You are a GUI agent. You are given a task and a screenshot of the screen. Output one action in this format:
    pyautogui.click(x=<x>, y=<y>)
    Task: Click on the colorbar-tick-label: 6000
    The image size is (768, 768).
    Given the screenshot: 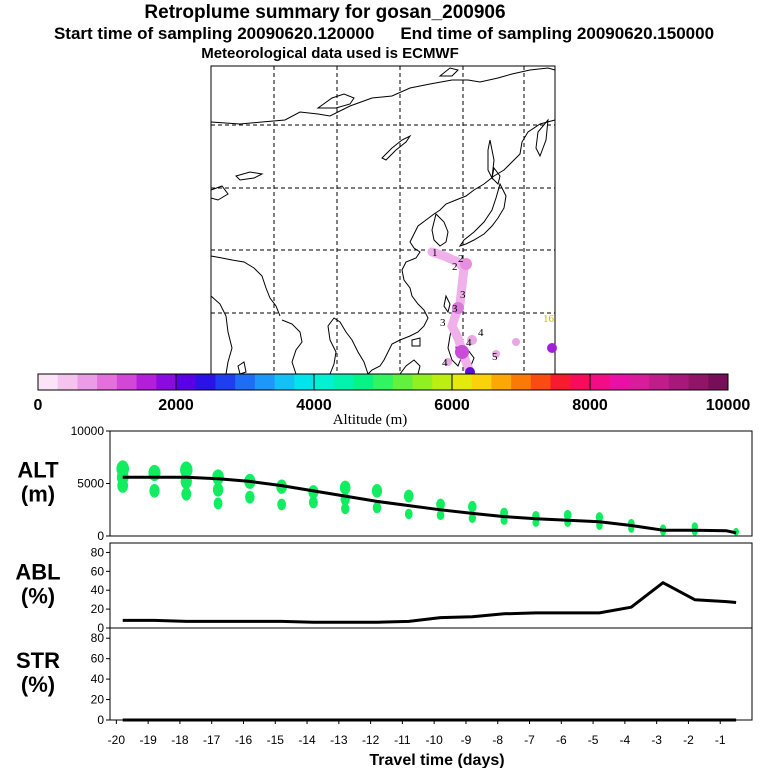 What is the action you would take?
    pyautogui.click(x=452, y=405)
    